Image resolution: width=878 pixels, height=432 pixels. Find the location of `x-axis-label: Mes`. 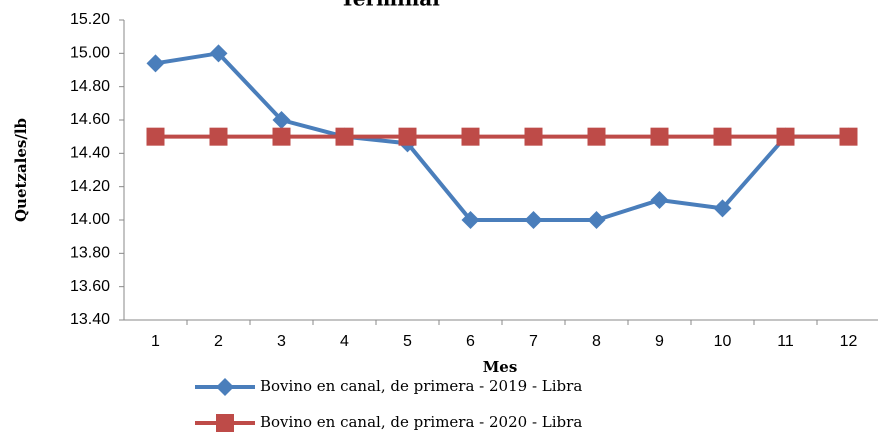

x-axis-label: Mes is located at coordinates (500, 367).